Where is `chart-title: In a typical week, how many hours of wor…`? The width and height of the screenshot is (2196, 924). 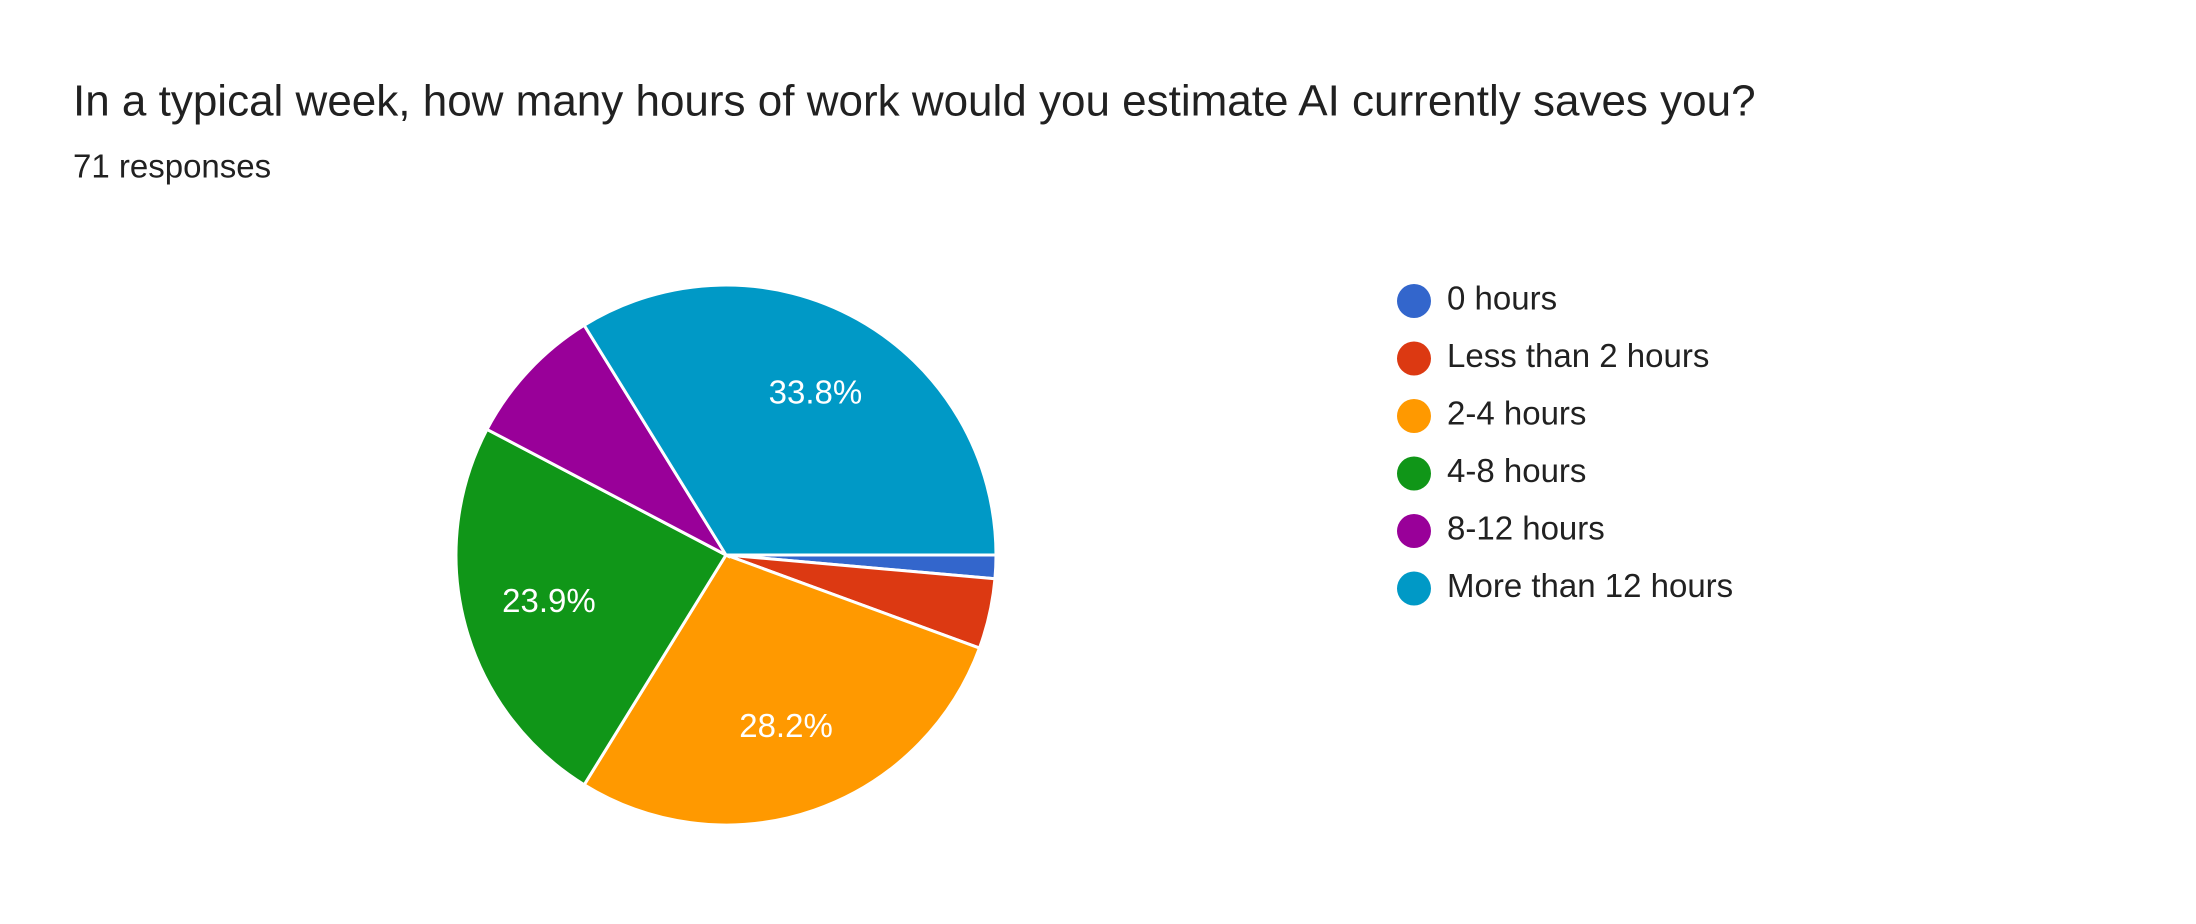 chart-title: In a typical week, how many hours of wor… is located at coordinates (914, 101).